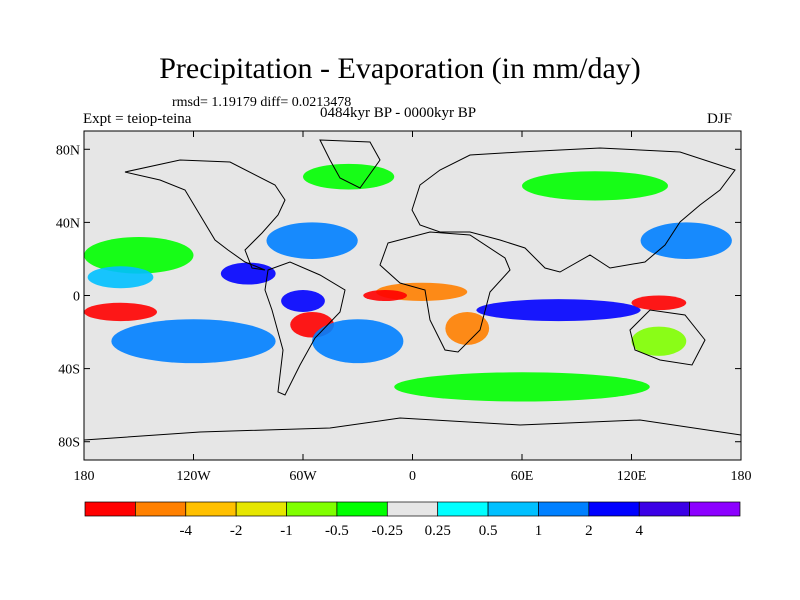 The width and height of the screenshot is (800, 600). Describe the element at coordinates (589, 531) in the screenshot. I see `colorbar-label: 2` at that location.